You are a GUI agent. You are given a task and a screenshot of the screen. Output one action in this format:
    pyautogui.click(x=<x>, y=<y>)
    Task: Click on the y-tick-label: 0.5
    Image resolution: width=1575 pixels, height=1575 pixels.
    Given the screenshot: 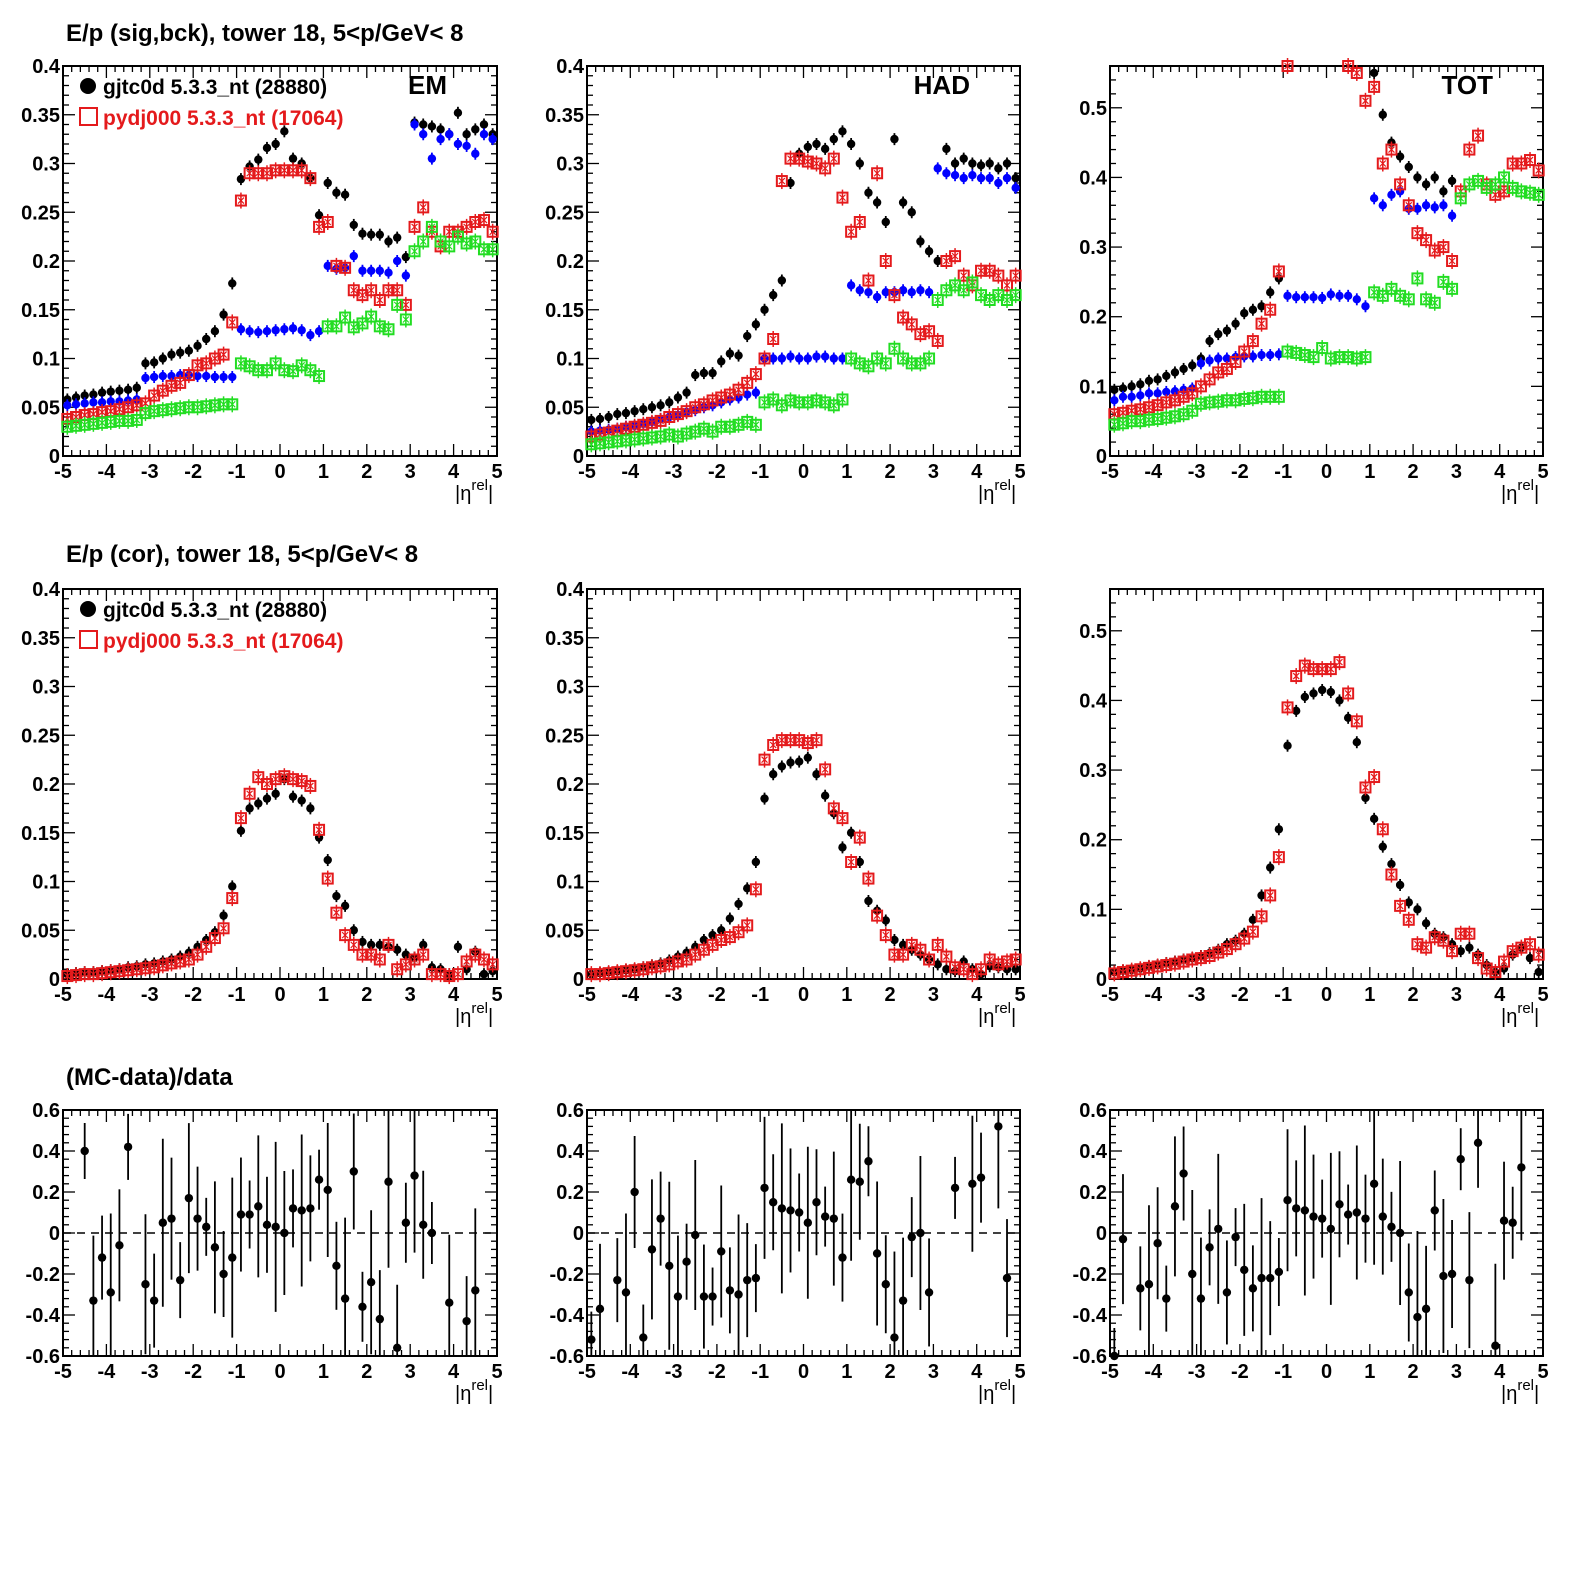 What is the action you would take?
    pyautogui.click(x=1093, y=109)
    